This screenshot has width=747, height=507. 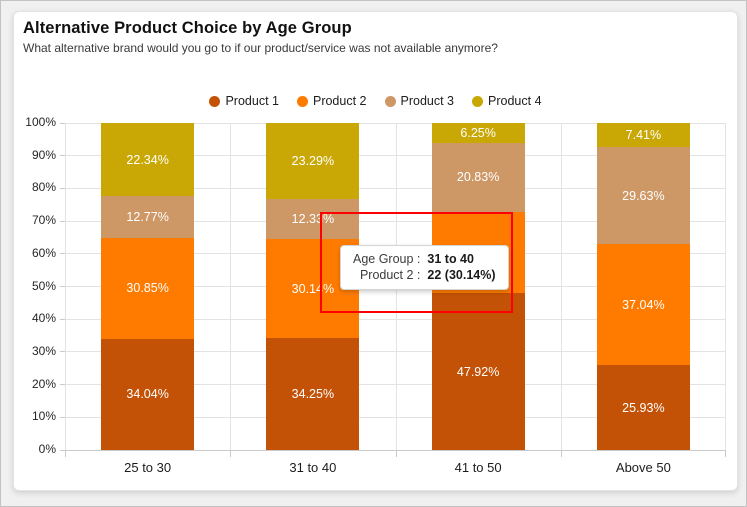 What do you see at coordinates (43, 383) in the screenshot?
I see `y-axis-label: 20%` at bounding box center [43, 383].